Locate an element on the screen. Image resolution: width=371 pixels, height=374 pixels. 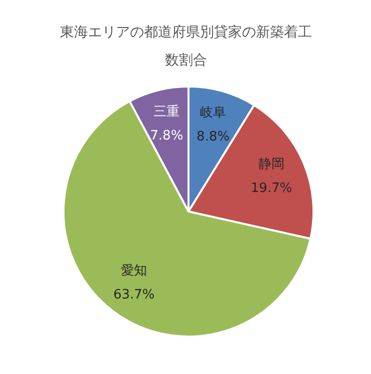
slice-label: 愛知 is located at coordinates (134, 271).